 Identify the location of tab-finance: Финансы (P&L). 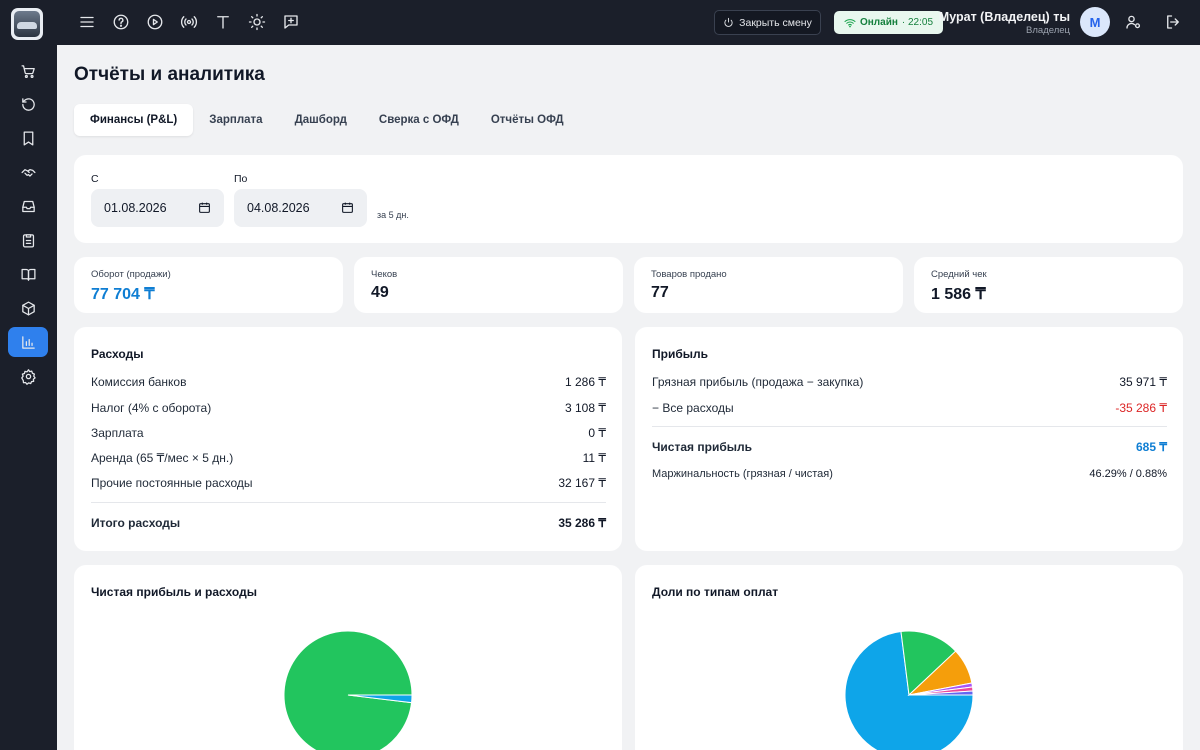
(134, 120).